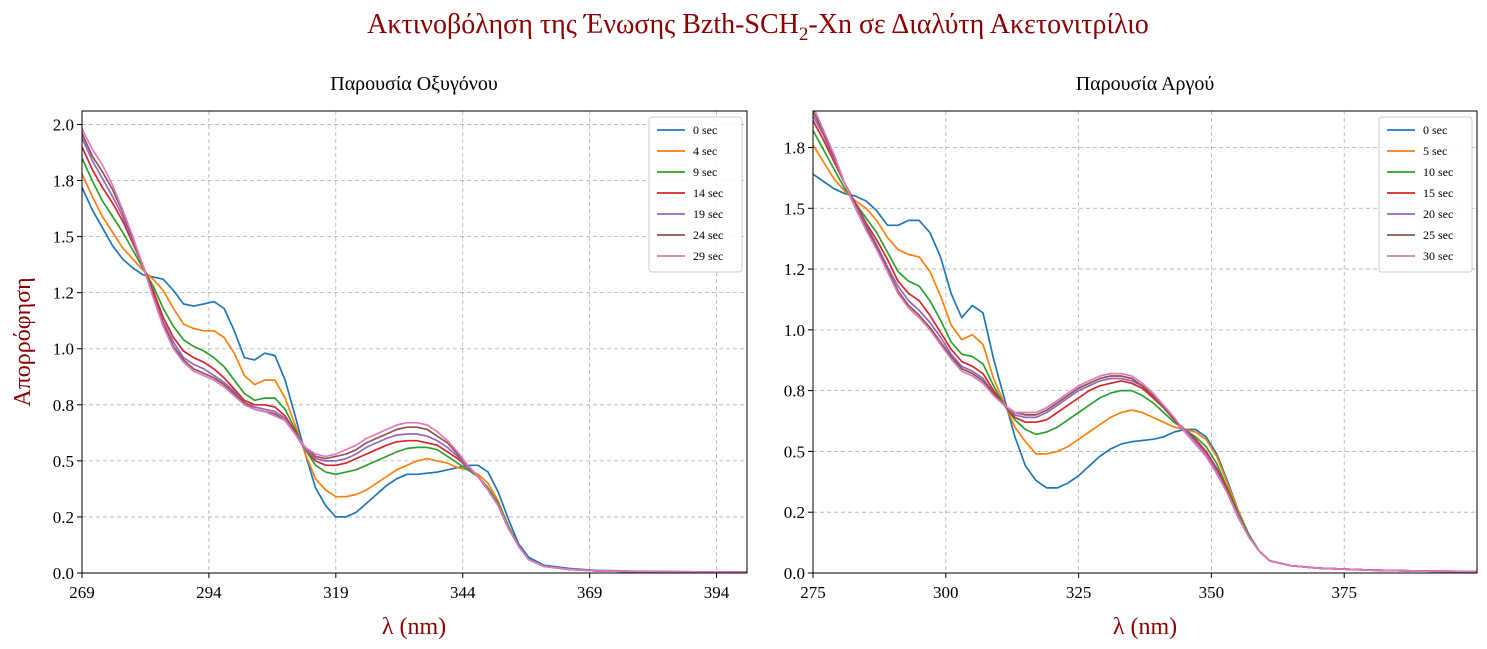 The height and width of the screenshot is (649, 1487). I want to click on right-y-tick-label: 1.0, so click(794, 330).